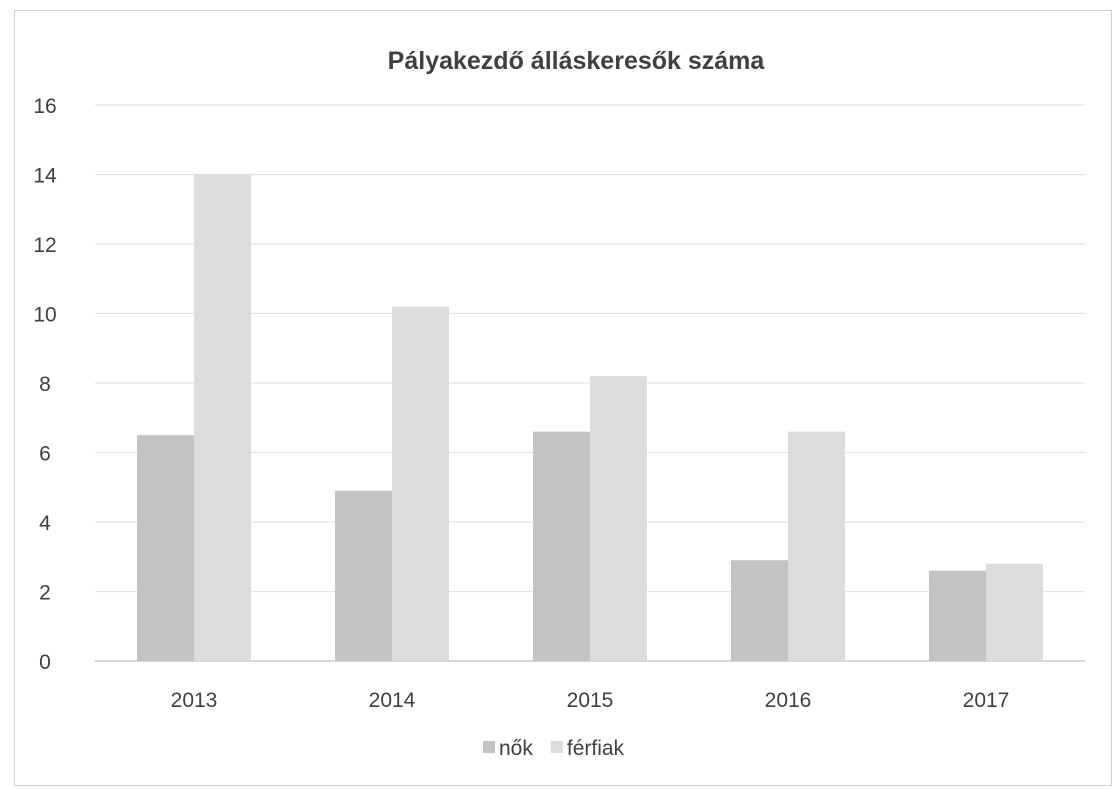 This screenshot has height=790, width=1116. I want to click on chart-title: Pályakezdő álláskeresők száma, so click(577, 61).